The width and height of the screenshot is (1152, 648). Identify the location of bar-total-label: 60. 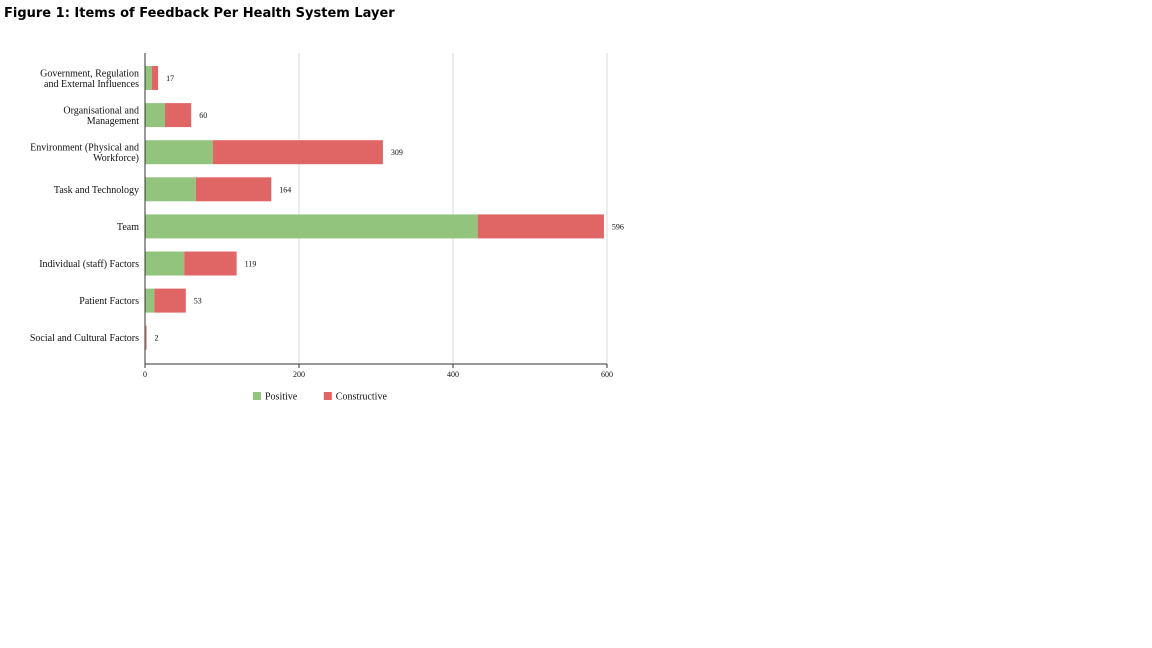
(203, 115).